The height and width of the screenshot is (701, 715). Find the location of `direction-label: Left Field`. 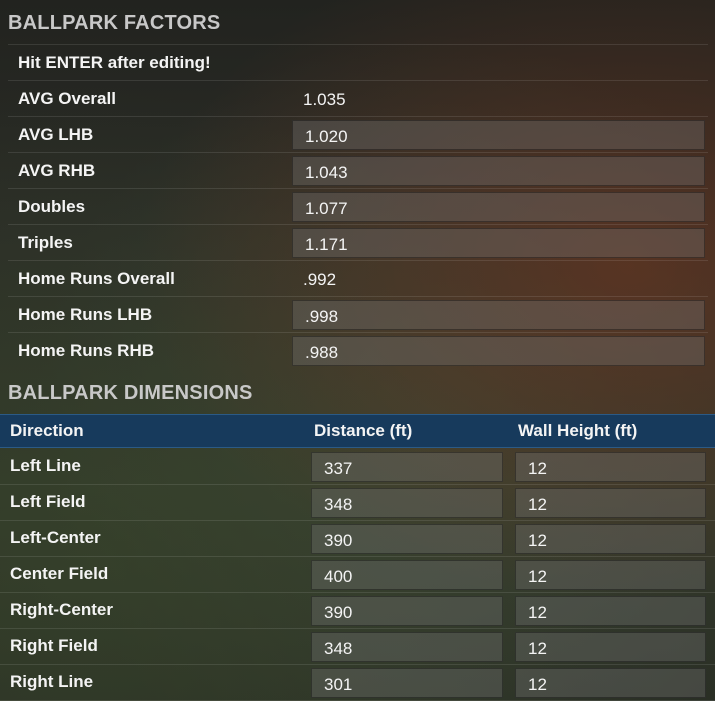

direction-label: Left Field is located at coordinates (48, 501).